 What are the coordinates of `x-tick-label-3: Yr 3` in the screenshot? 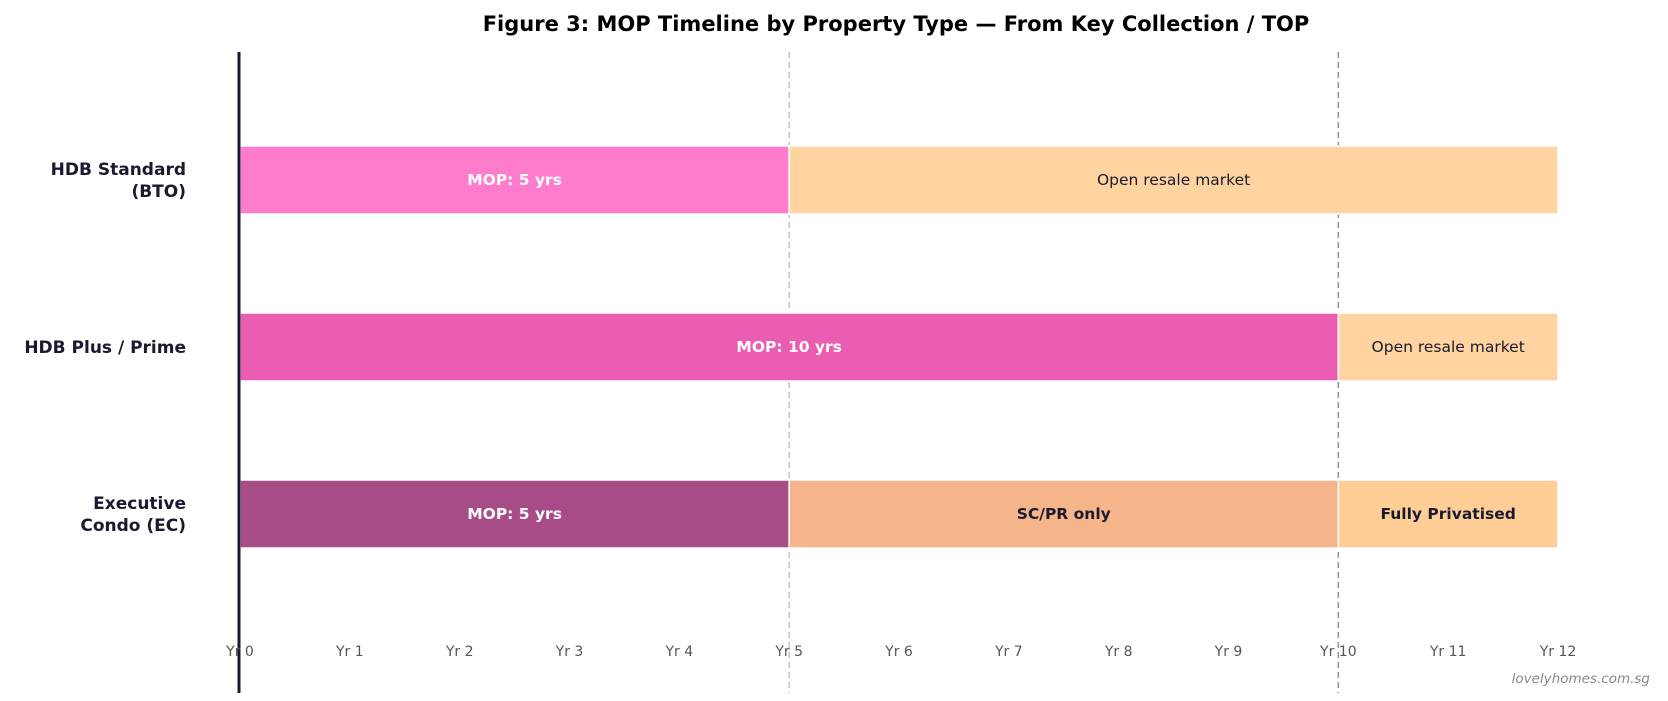 It's located at (569, 652).